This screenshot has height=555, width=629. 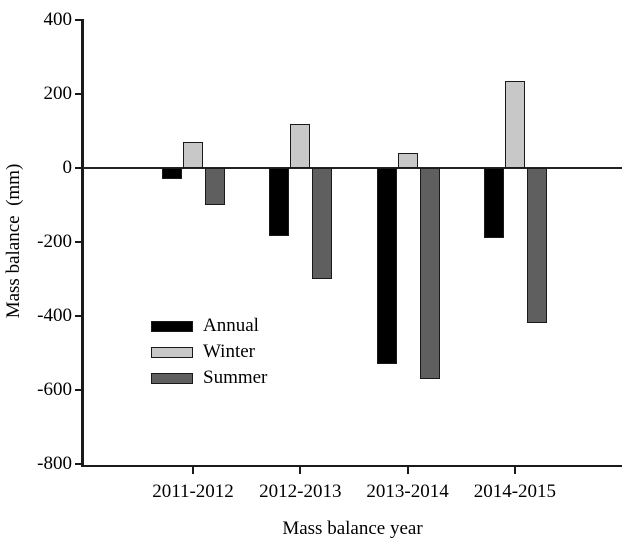 I want to click on x-tick-label: 2013-2014, so click(x=407, y=491).